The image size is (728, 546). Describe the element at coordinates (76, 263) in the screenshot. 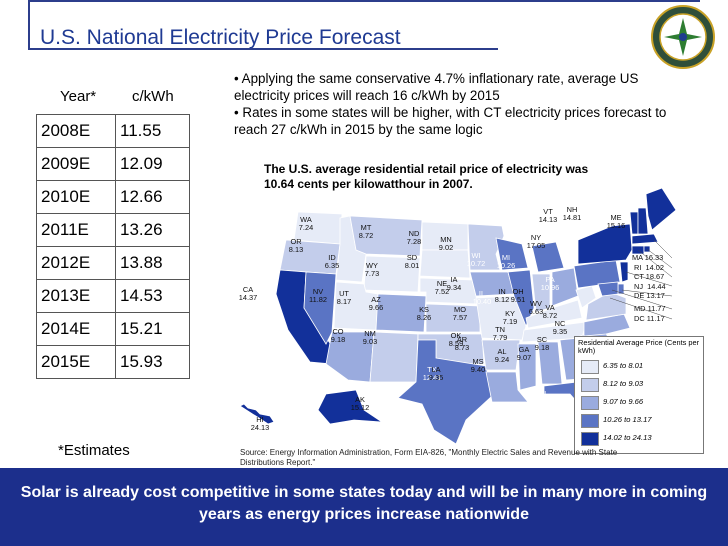

I see `year-cell: 2012E` at that location.